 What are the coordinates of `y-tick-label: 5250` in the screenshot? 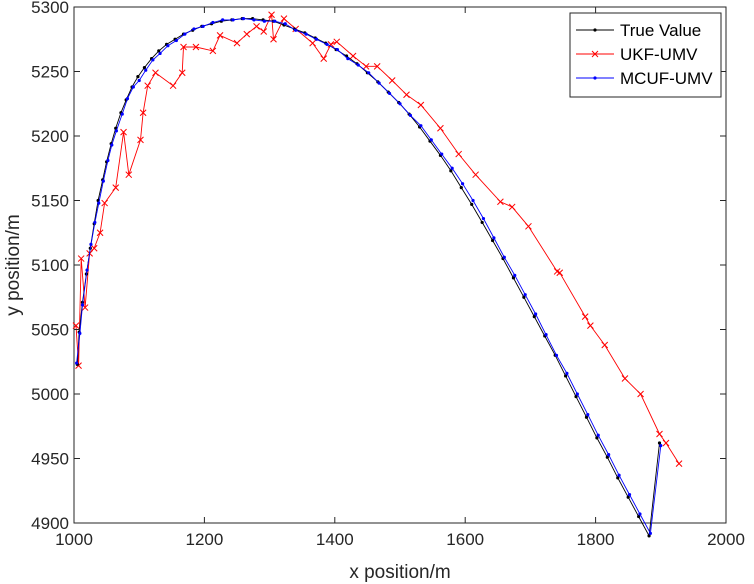 It's located at (50, 72).